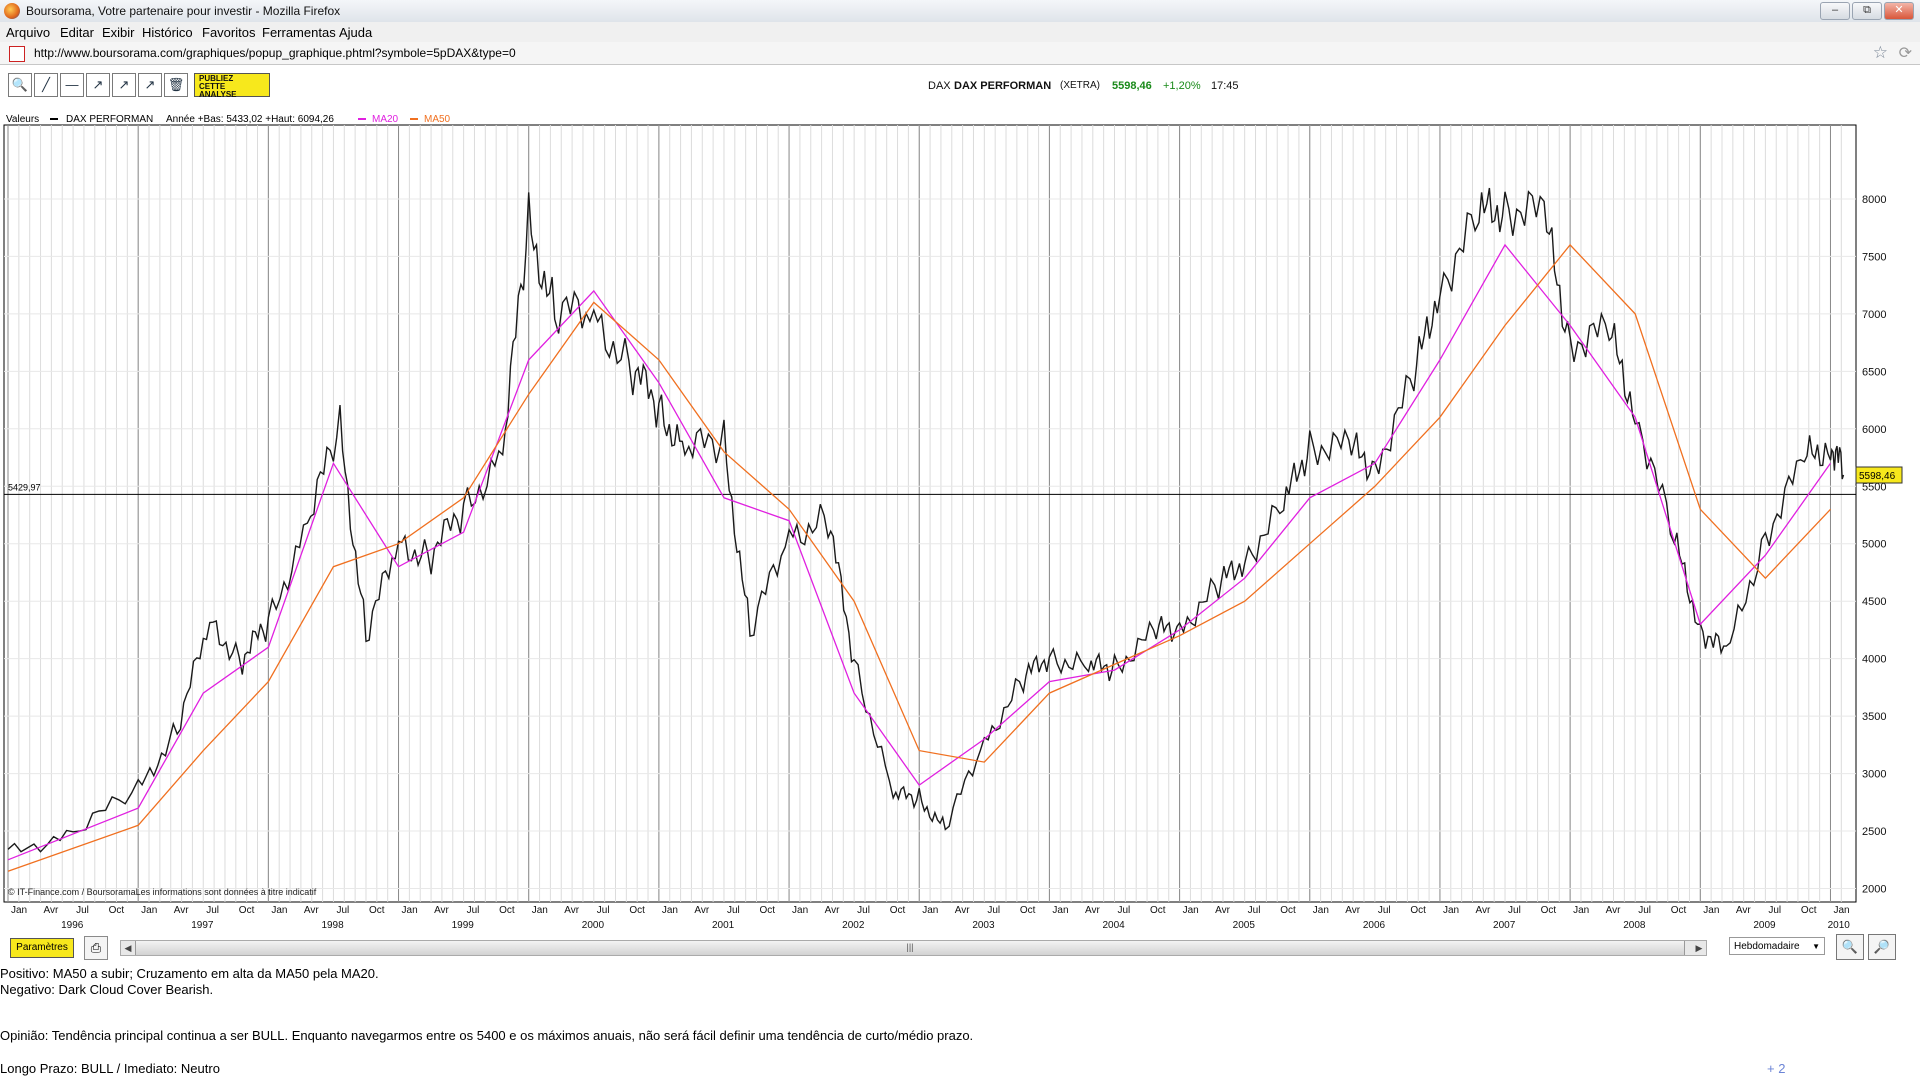 The image size is (1920, 1080). What do you see at coordinates (1080, 85) in the screenshot?
I see `quote-exchange: (XETRA)` at bounding box center [1080, 85].